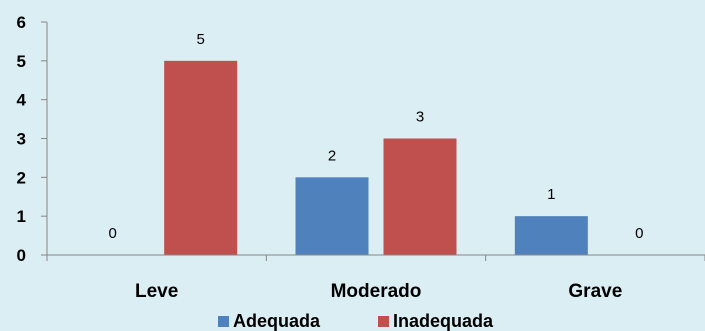 This screenshot has width=705, height=331. I want to click on x-tick-label-moderado: Moderado, so click(376, 291).